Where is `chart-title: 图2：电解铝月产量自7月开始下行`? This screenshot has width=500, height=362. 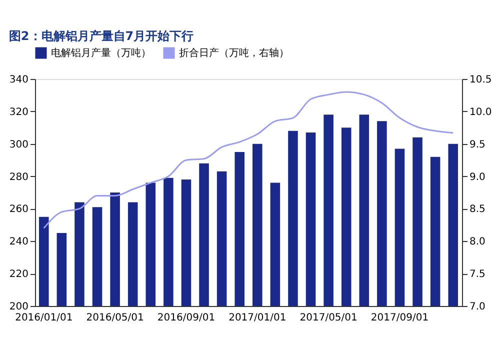
chart-title: 图2：电解铝月产量自7月开始下行 is located at coordinates (101, 36).